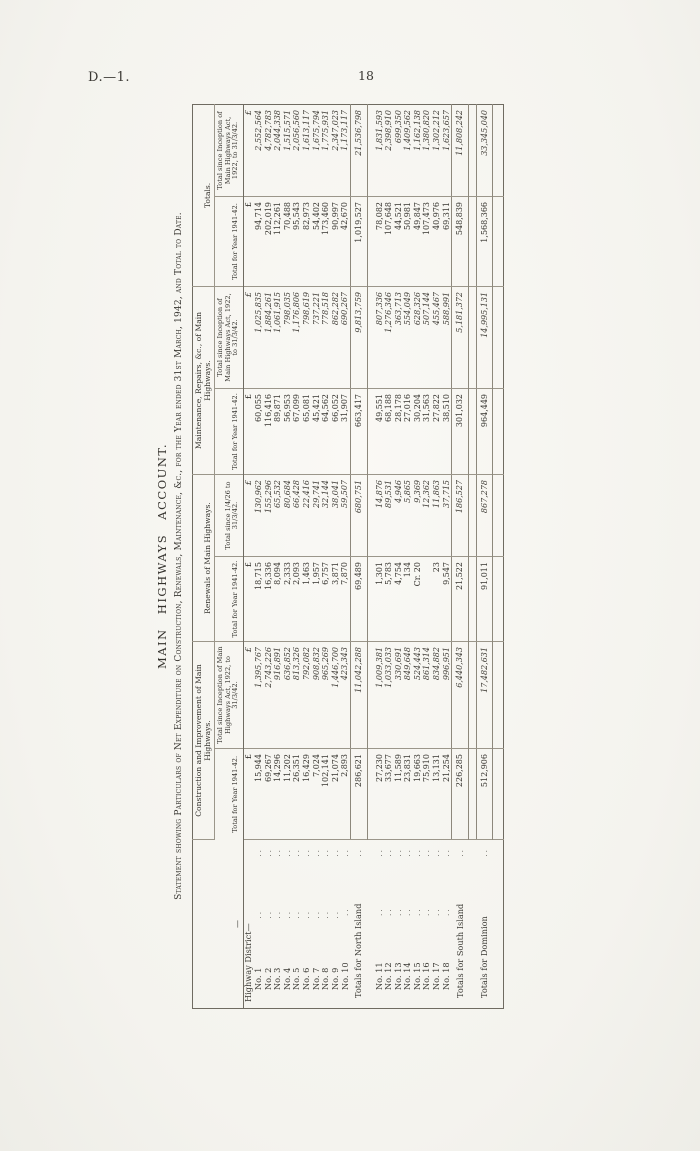  What do you see at coordinates (389, 431) in the screenshot?
I see `maintenance-year-value: 68,188` at bounding box center [389, 431].